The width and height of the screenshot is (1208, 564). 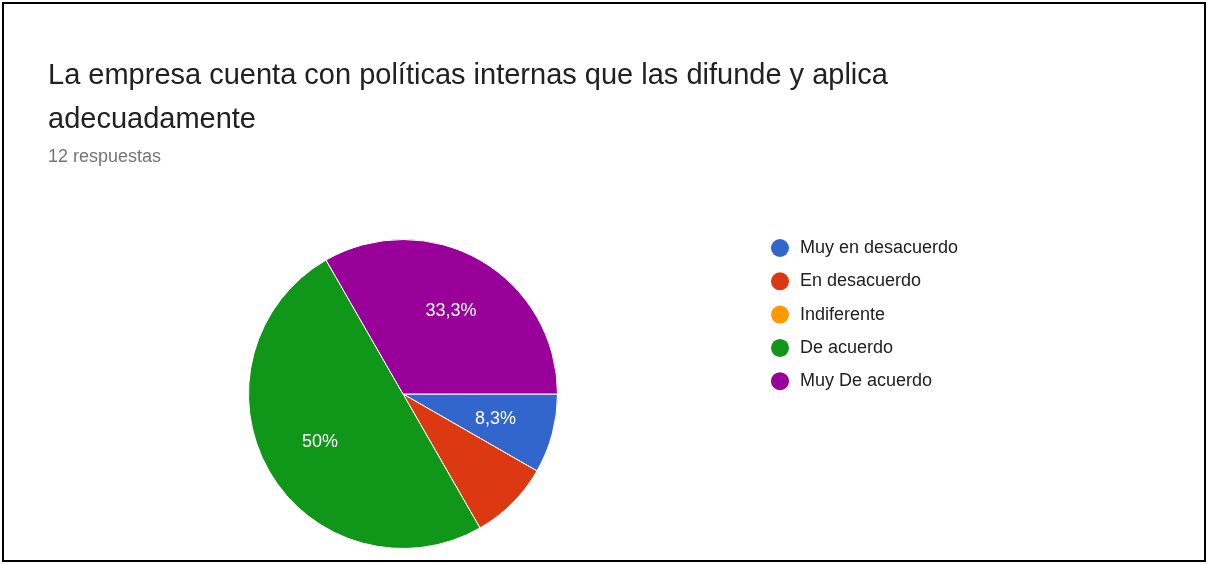 I want to click on legend-label: Indiferente, so click(x=843, y=313).